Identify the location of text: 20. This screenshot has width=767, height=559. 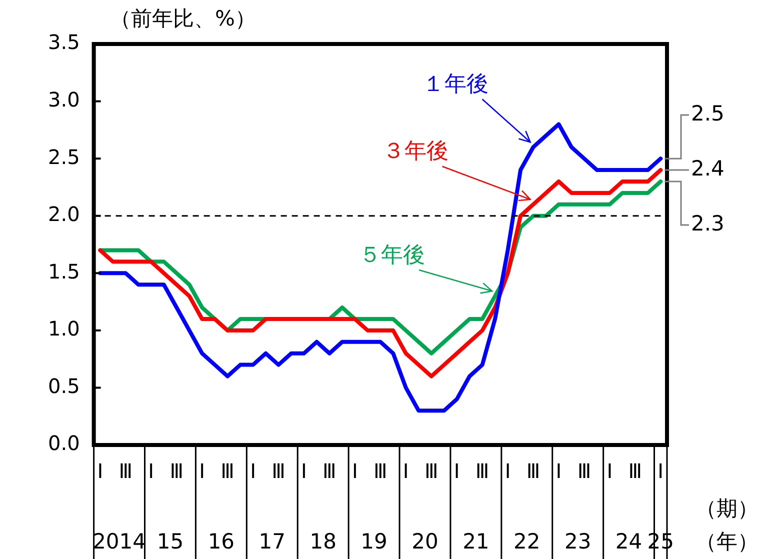
(425, 541).